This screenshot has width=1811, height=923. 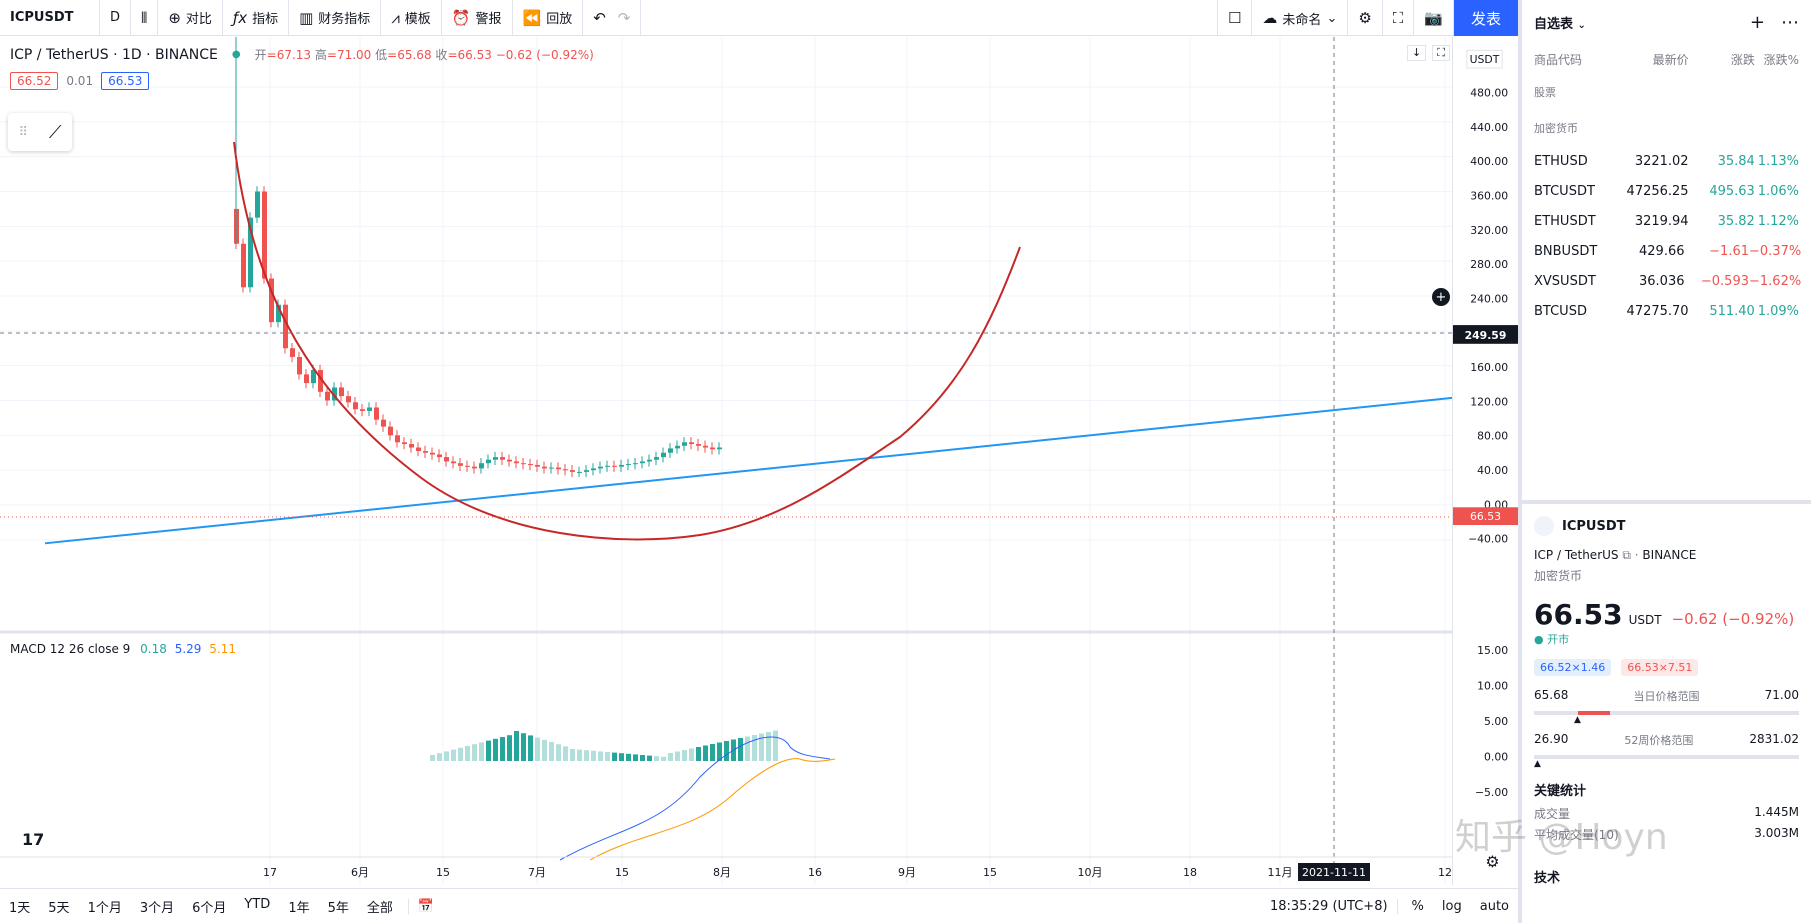 I want to click on maximize-icon: ⛶, so click(x=1441, y=53).